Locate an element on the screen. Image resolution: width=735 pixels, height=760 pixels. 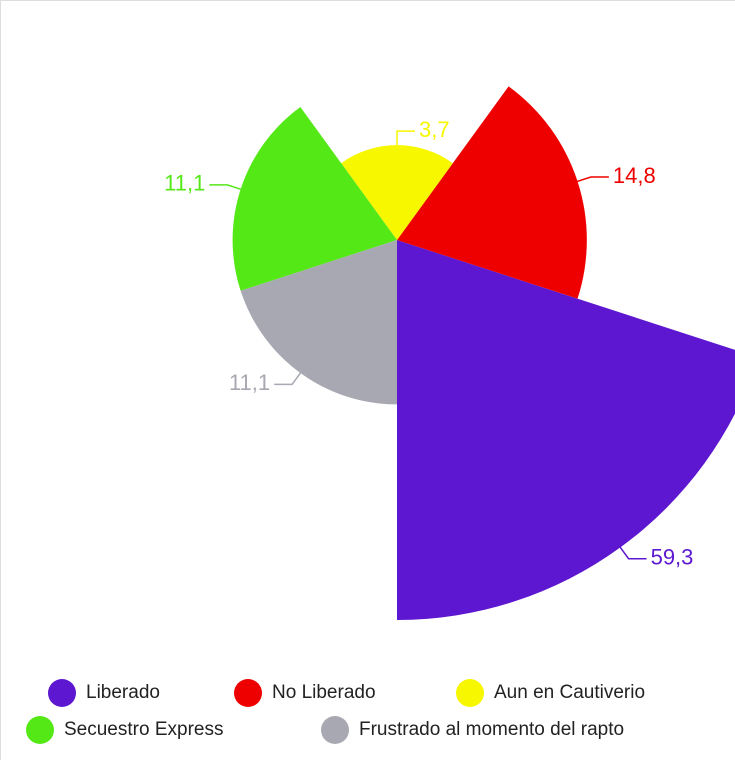
value-label: 59,3 is located at coordinates (672, 557).